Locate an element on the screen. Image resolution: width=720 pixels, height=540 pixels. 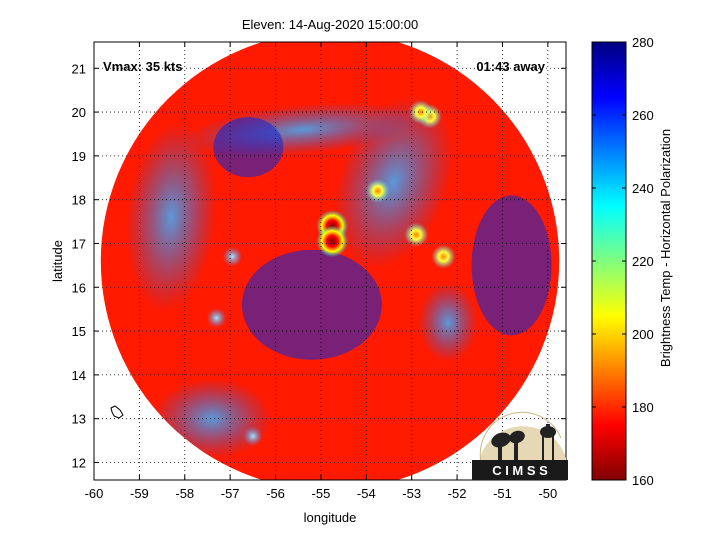
chart-title: Eleven: 14-Aug-2020 15:00:00 is located at coordinates (330, 24).